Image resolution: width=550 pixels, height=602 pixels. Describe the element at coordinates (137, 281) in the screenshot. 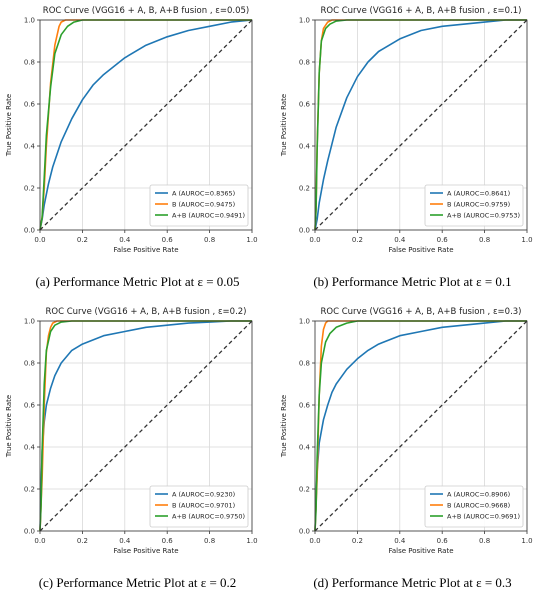

I see `caption-a: (a) Performance Metric Plot at ε = 0.05` at that location.